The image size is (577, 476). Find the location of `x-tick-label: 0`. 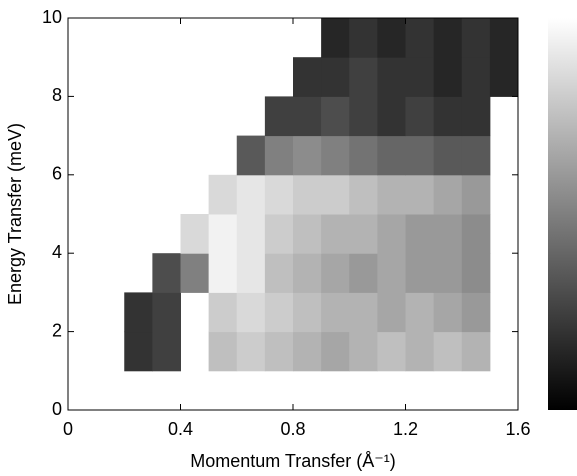

x-tick-label: 0 is located at coordinates (68, 429).